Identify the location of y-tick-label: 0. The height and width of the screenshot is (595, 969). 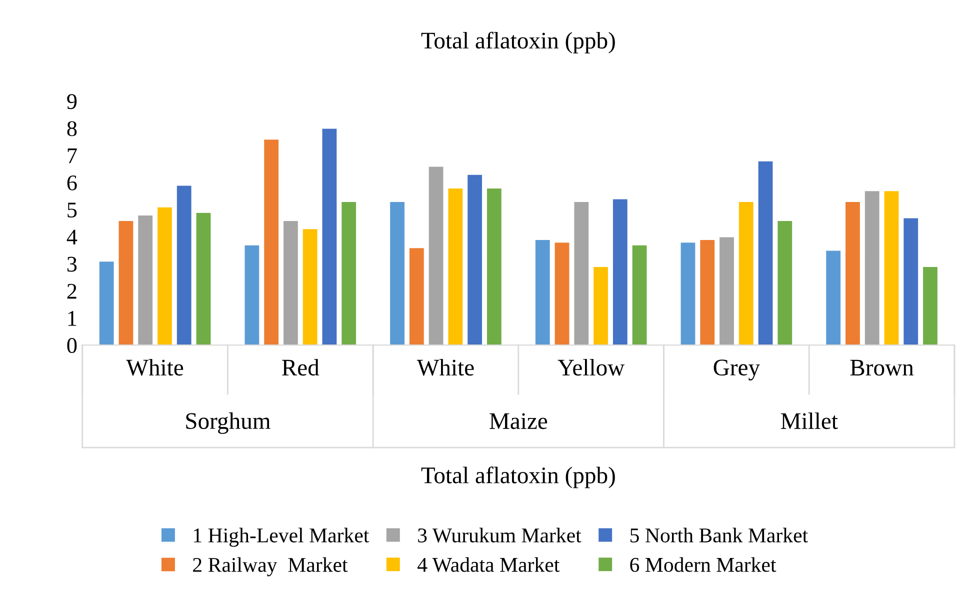
(72, 346).